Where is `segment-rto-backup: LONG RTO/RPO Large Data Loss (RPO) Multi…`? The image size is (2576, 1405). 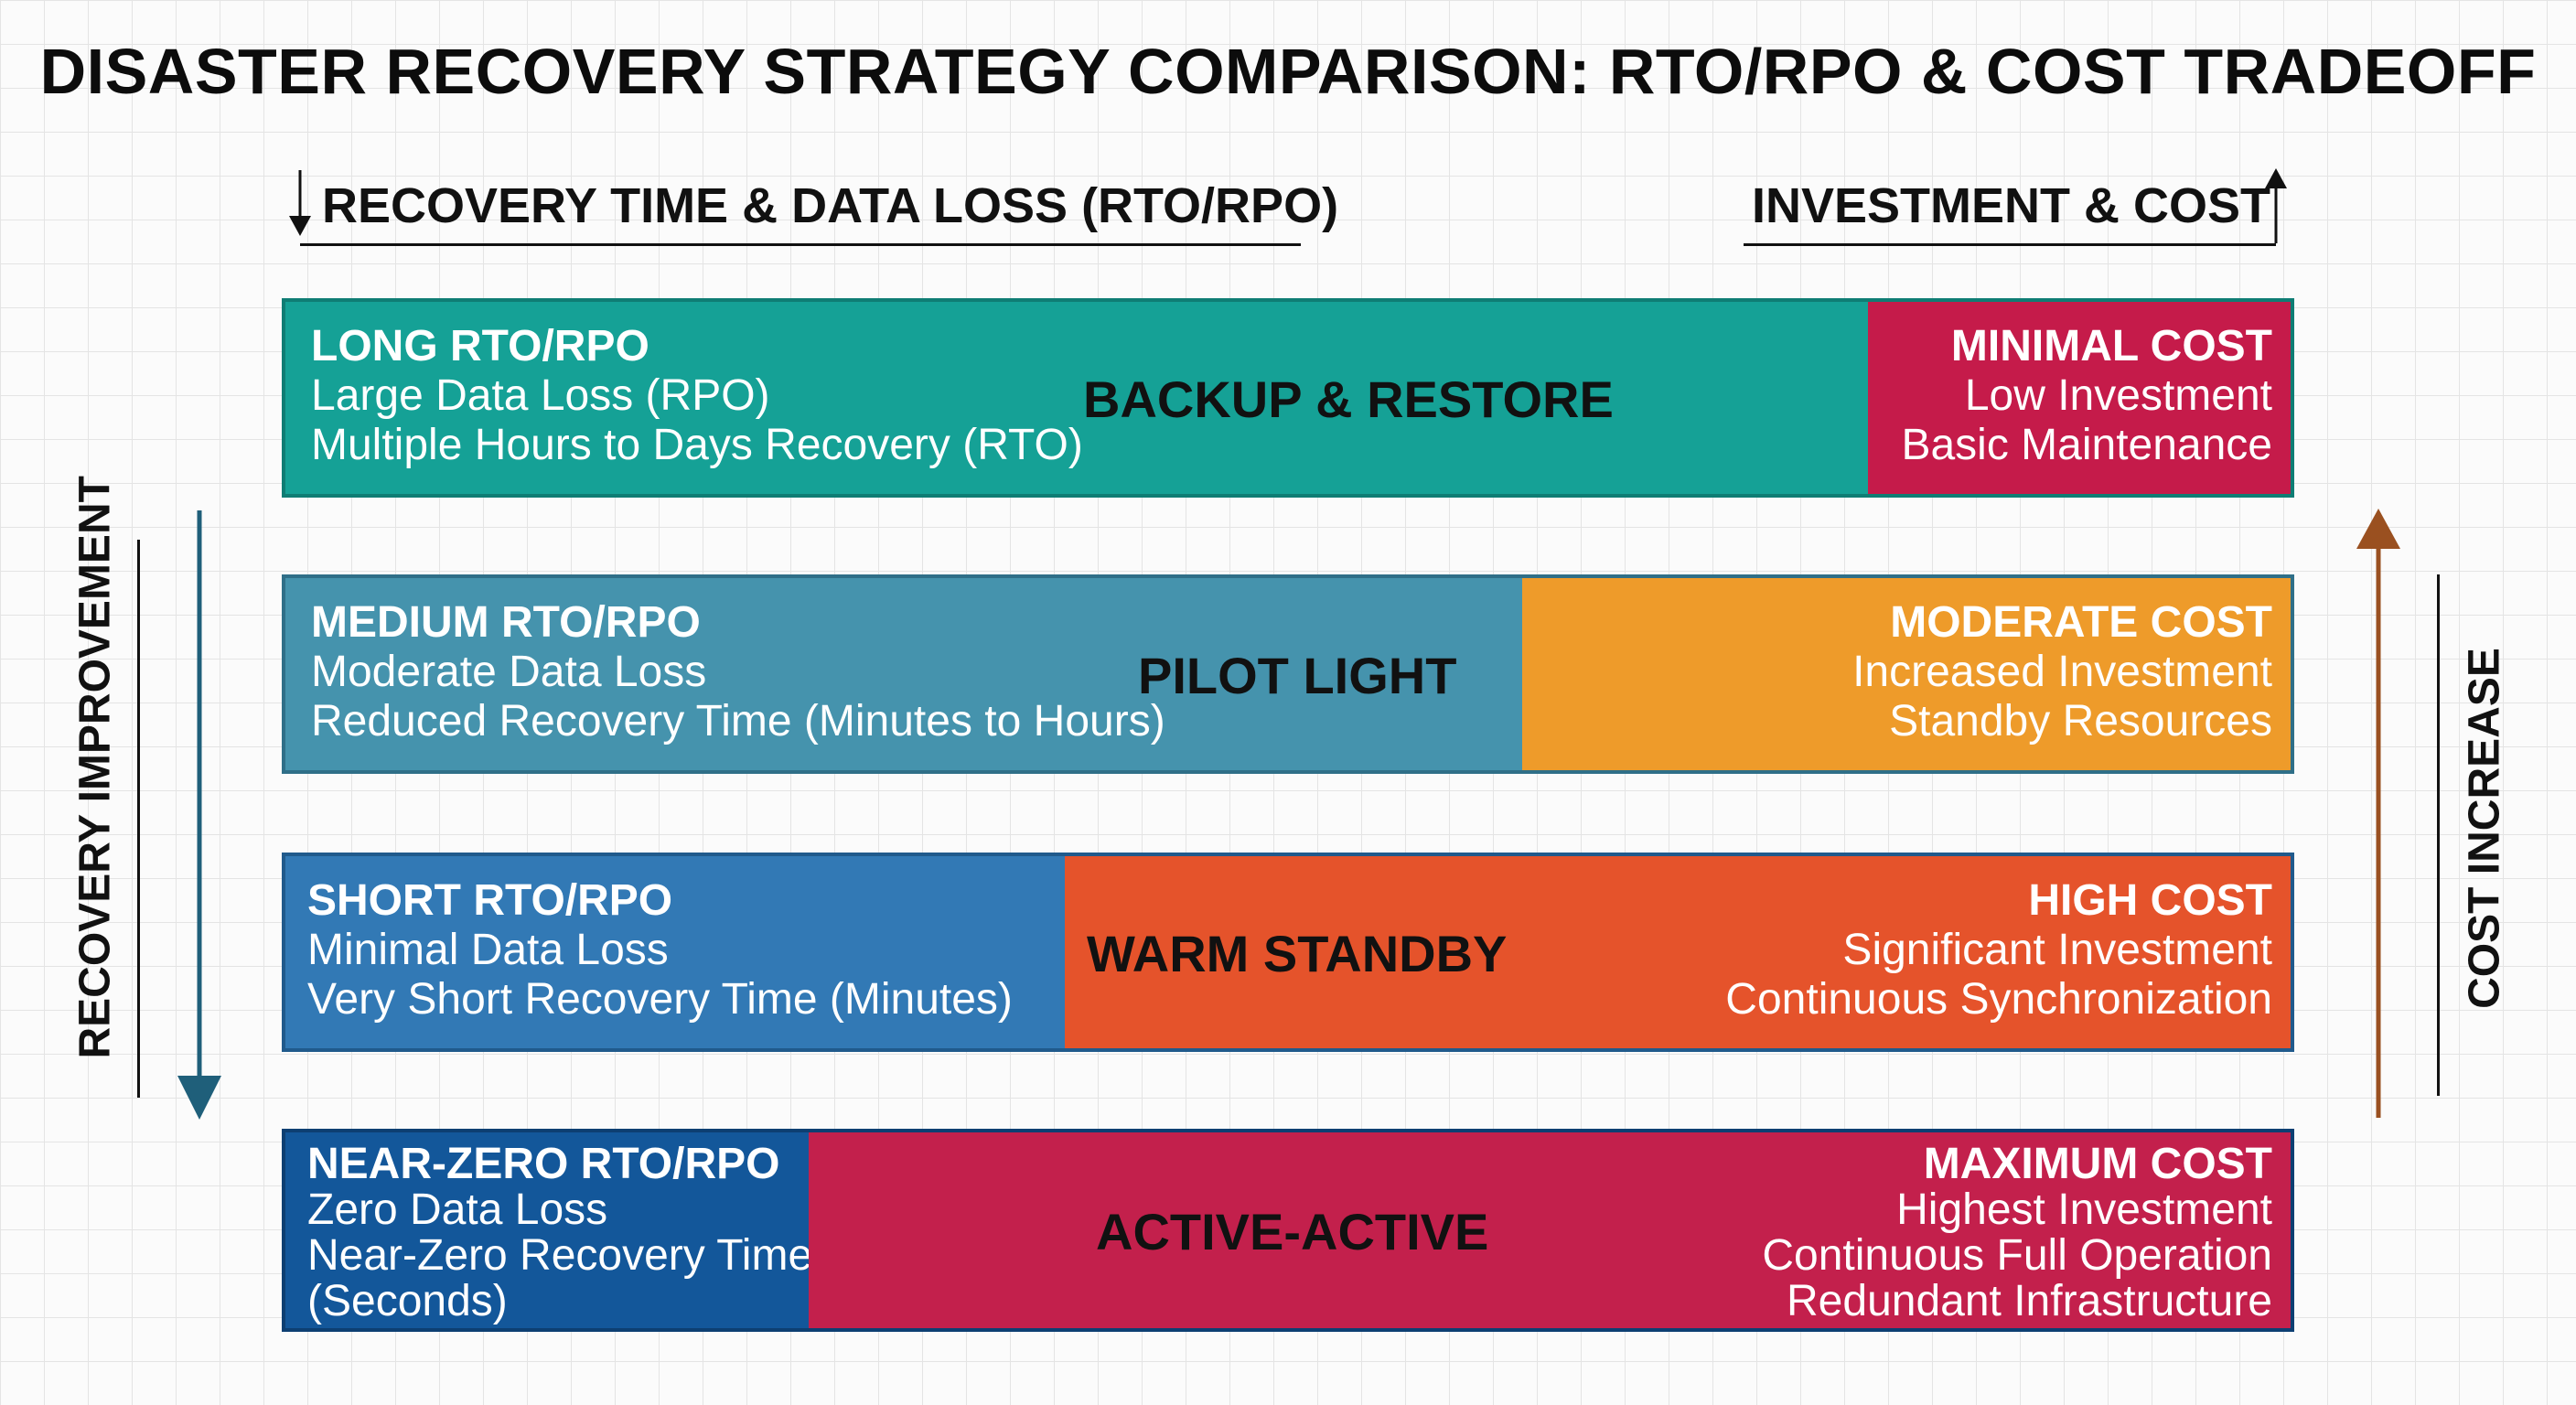 segment-rto-backup: LONG RTO/RPO Large Data Loss (RPO) Multi… is located at coordinates (1076, 398).